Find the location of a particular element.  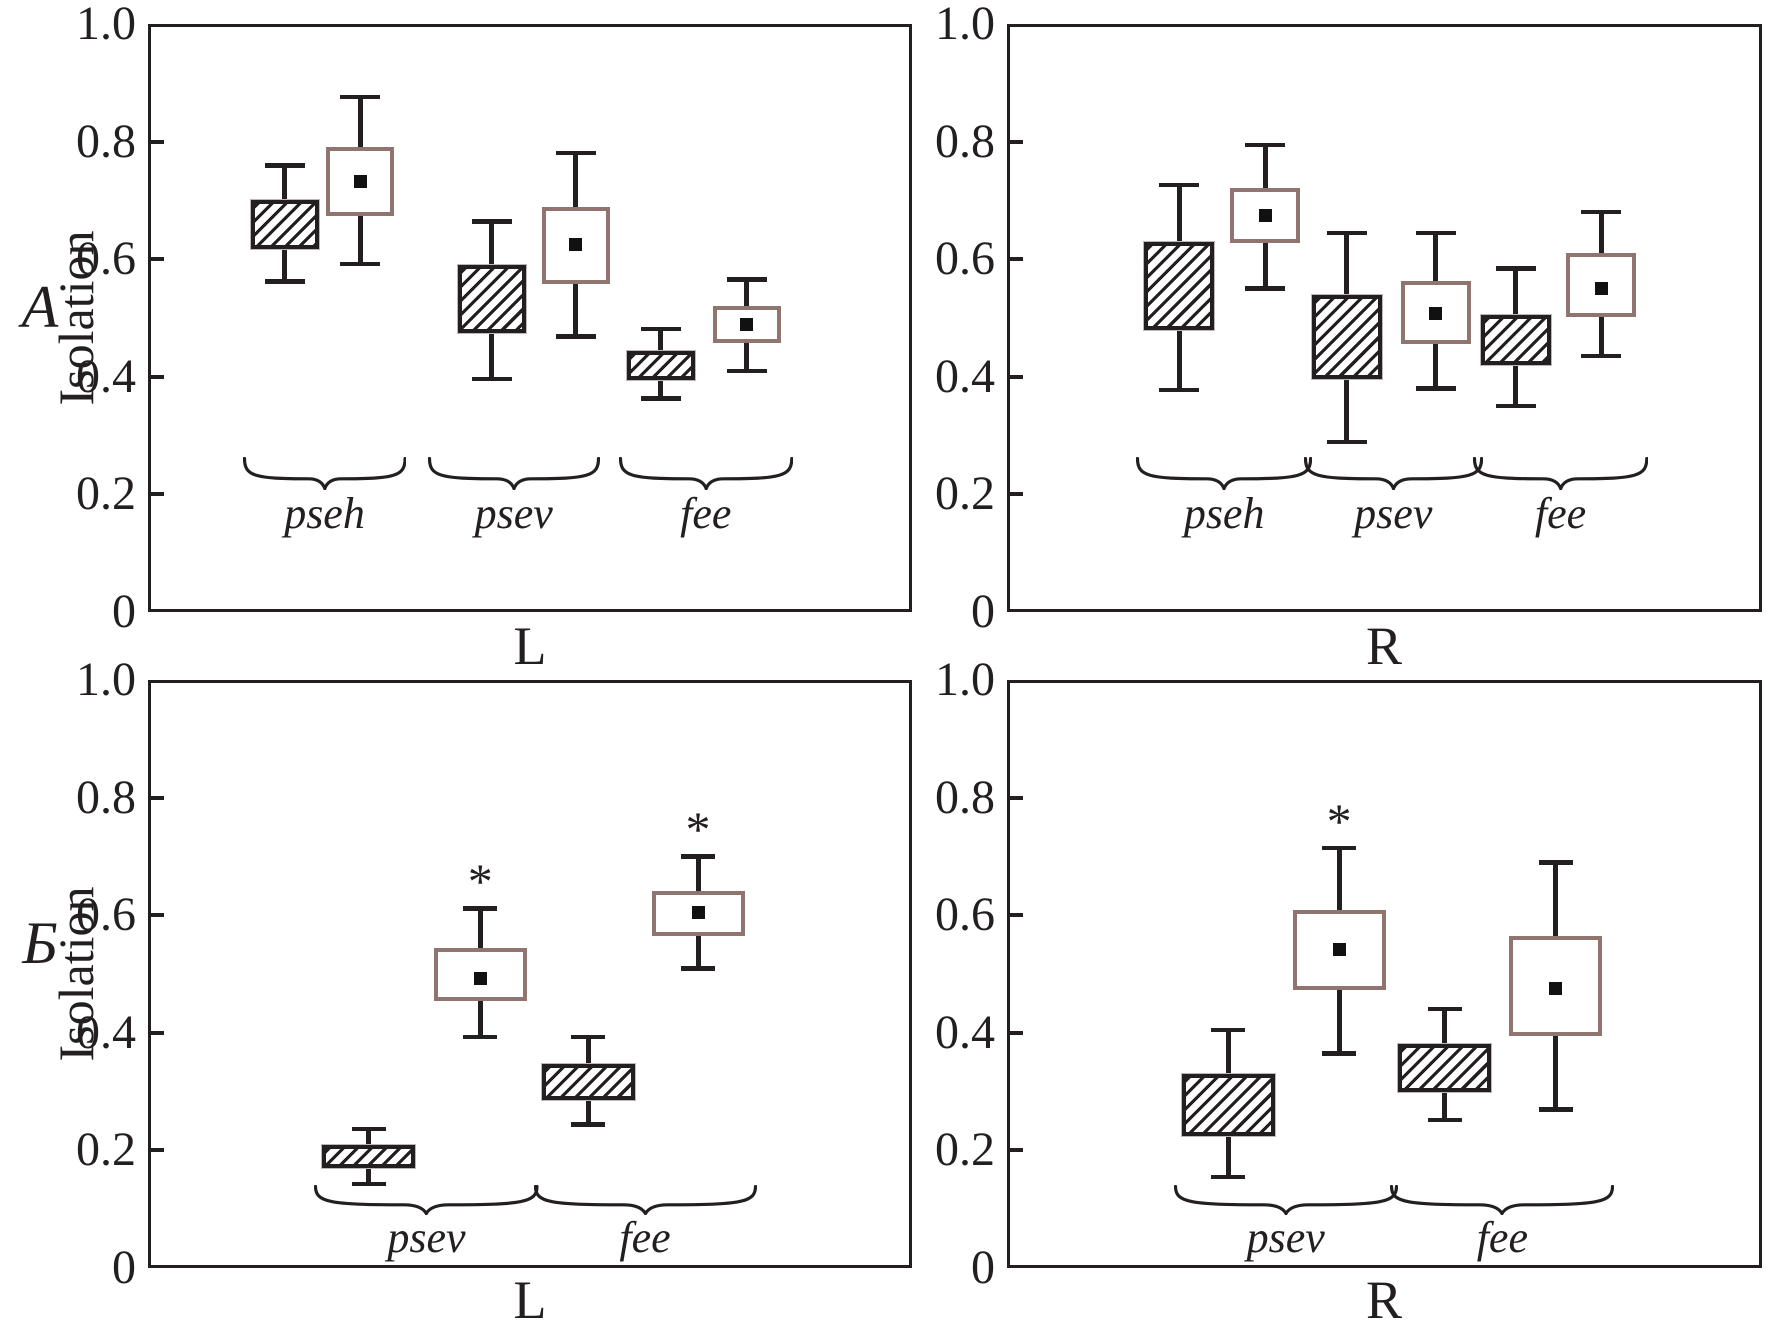

row-label-bottom: Б is located at coordinates (40, 943).